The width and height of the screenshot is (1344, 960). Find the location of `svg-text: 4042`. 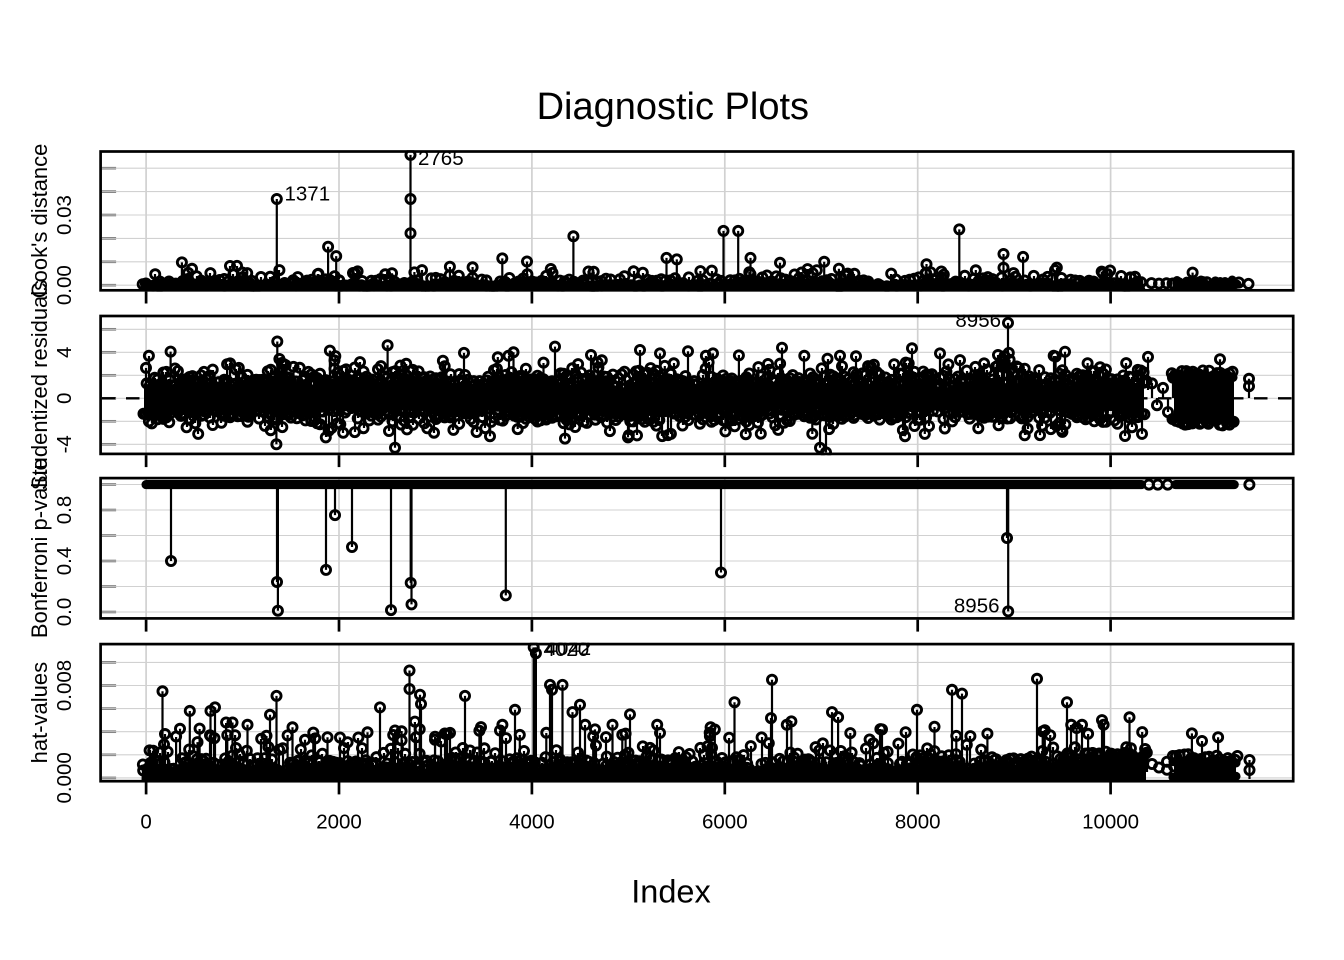

svg-text: 4042 is located at coordinates (569, 648).